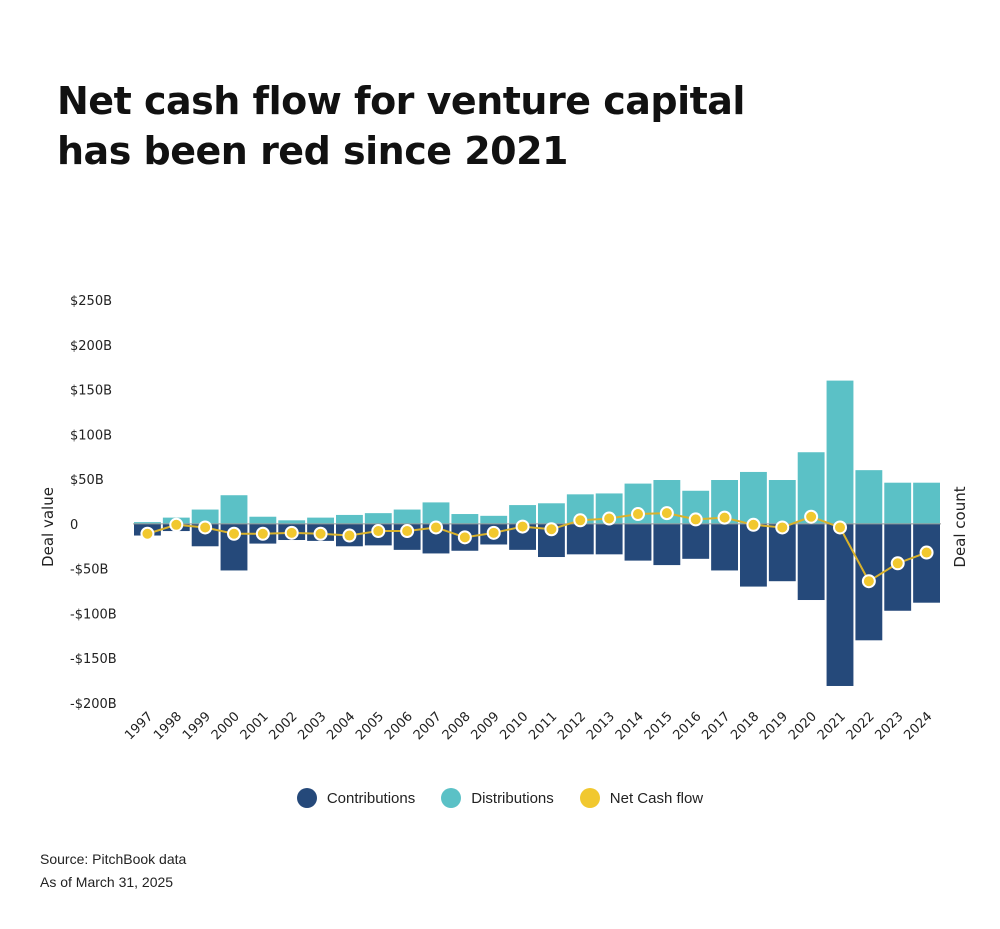 This screenshot has width=1000, height=929. Describe the element at coordinates (93, 614) in the screenshot. I see `y-tick-label: -$100B` at that location.